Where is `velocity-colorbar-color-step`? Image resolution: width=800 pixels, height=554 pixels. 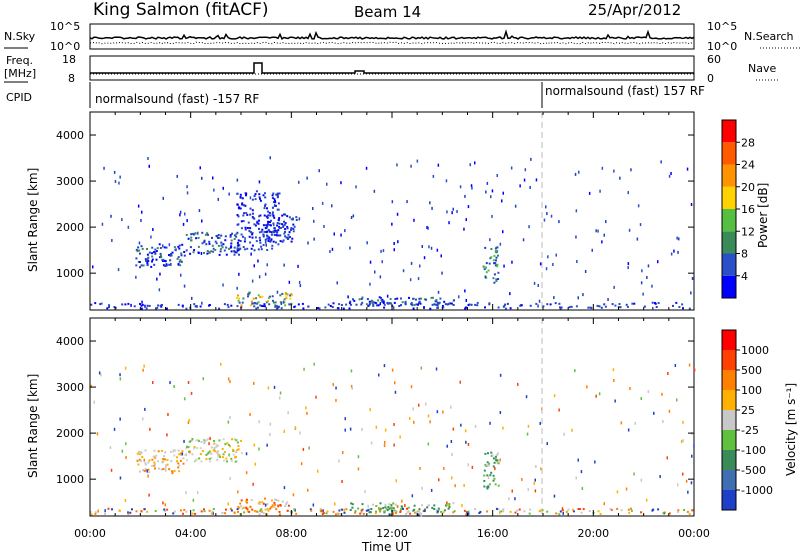 velocity-colorbar-color-step is located at coordinates (729, 360).